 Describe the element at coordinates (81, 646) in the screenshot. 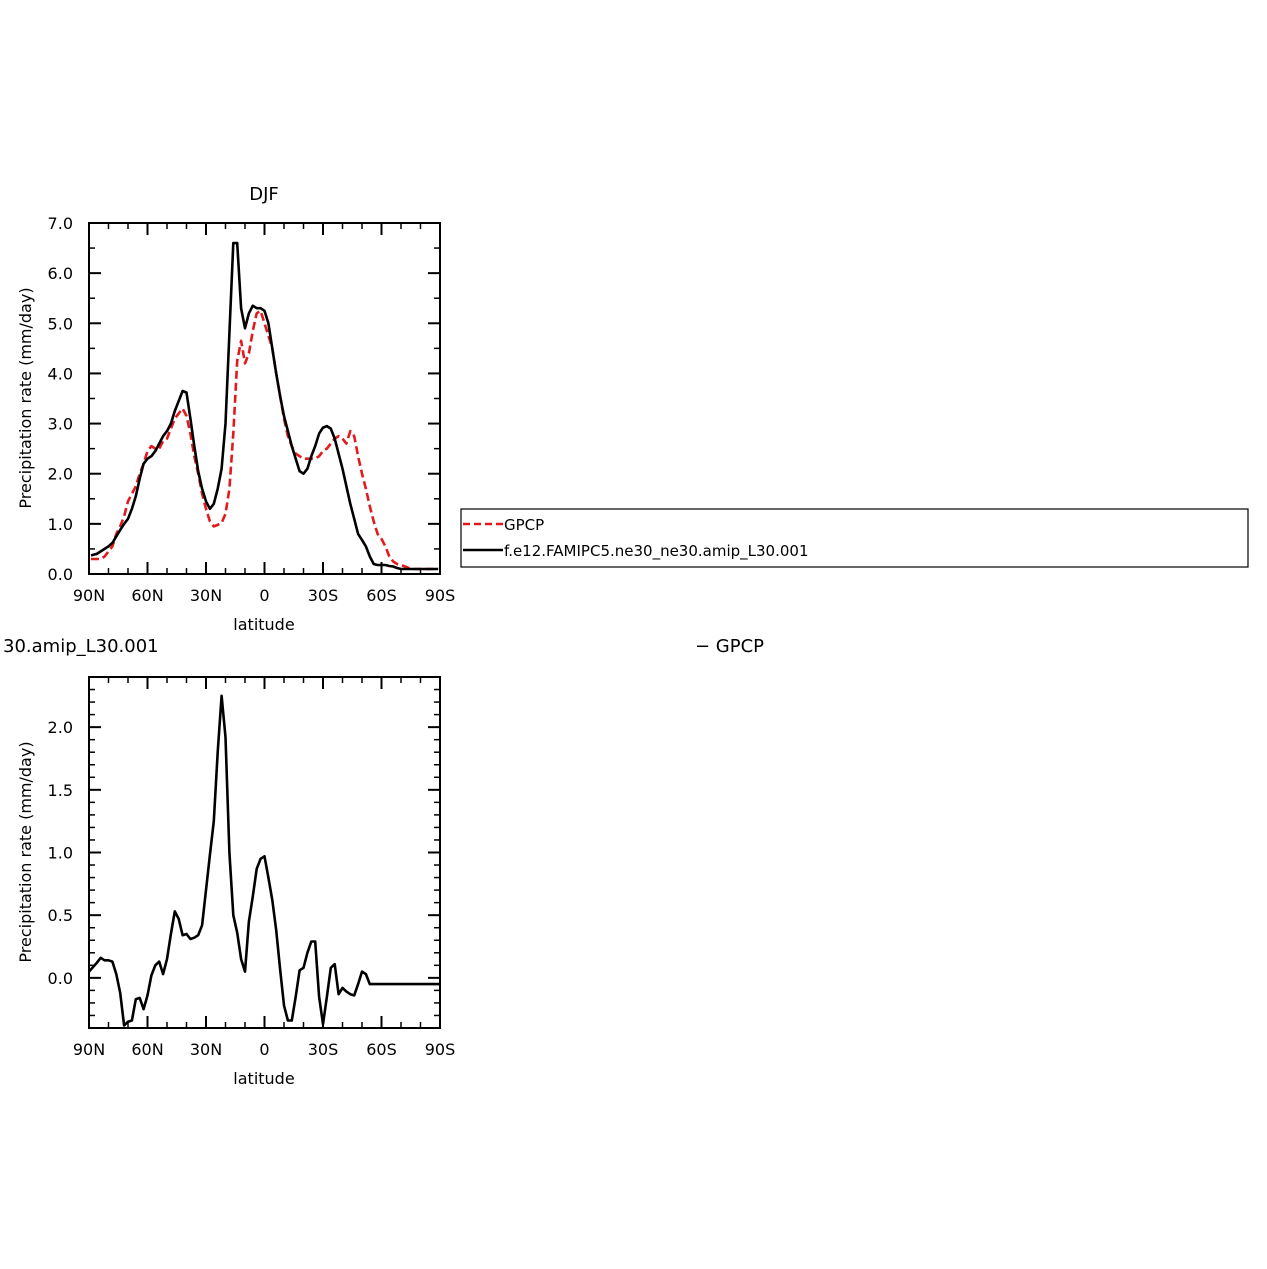

I see `bottom-chart-title-left: 30.amip_L30.001` at that location.